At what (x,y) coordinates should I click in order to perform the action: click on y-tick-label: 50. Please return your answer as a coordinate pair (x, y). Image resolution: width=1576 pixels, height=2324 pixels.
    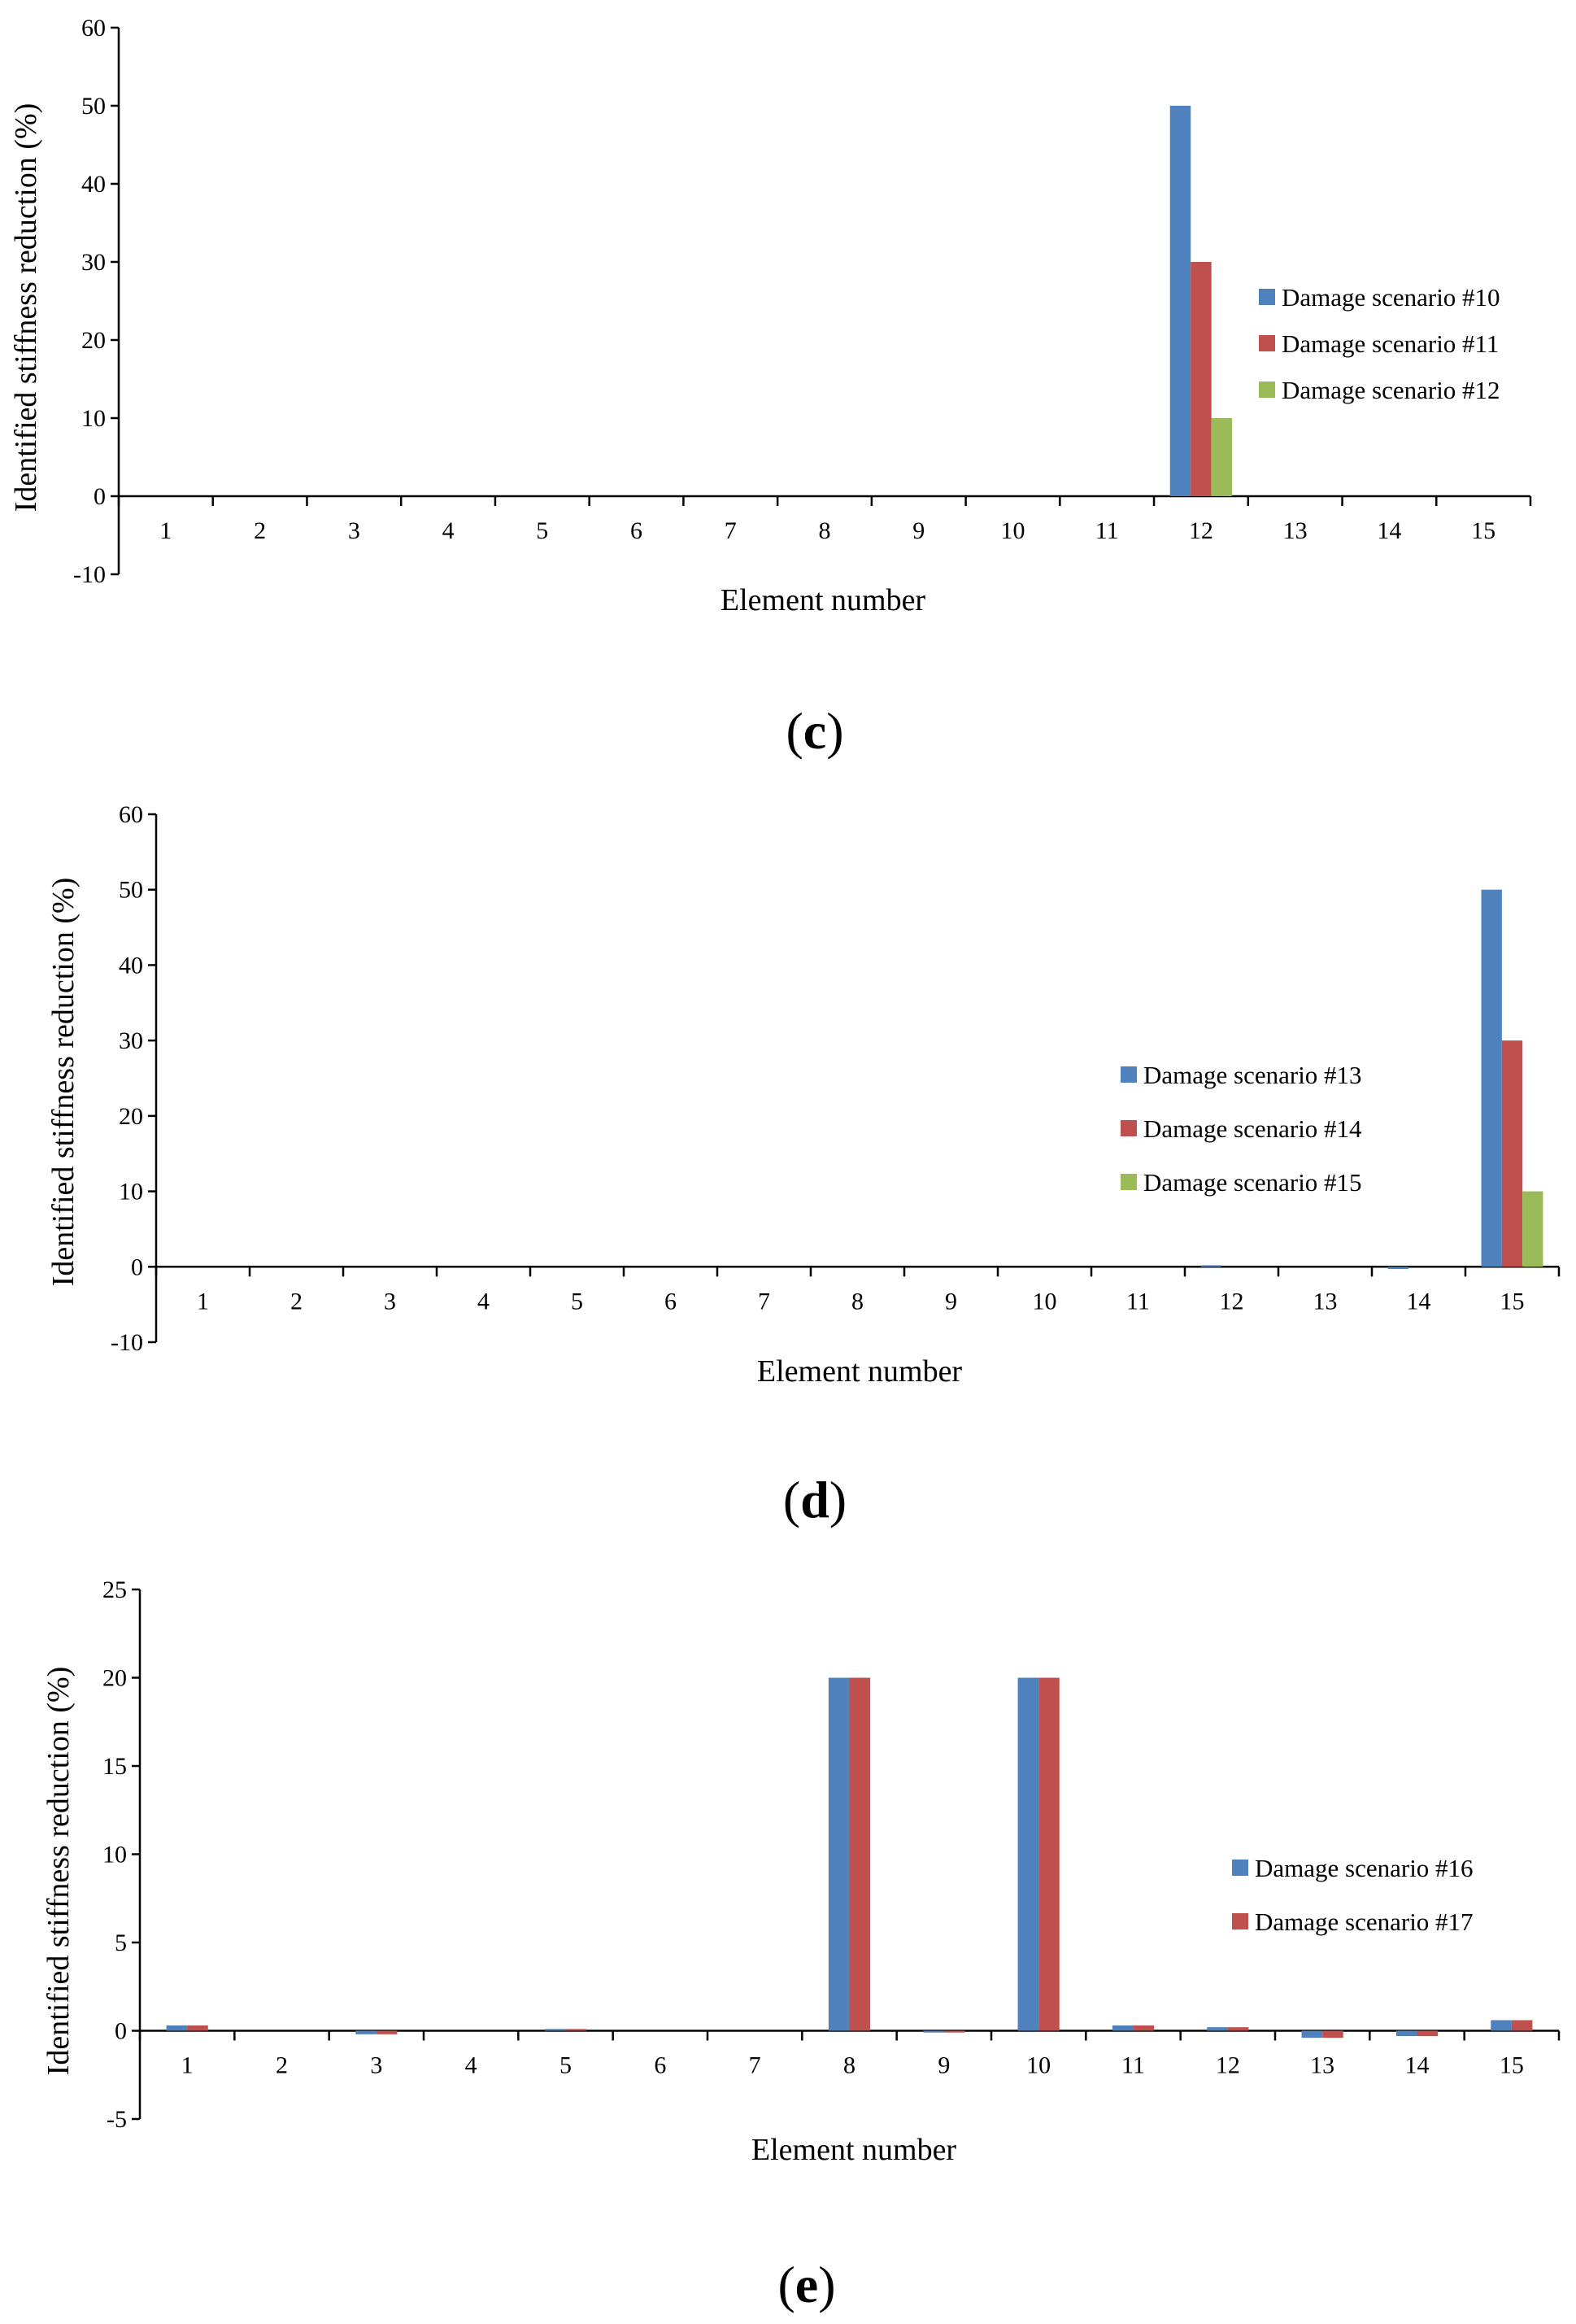
    Looking at the image, I should click on (131, 891).